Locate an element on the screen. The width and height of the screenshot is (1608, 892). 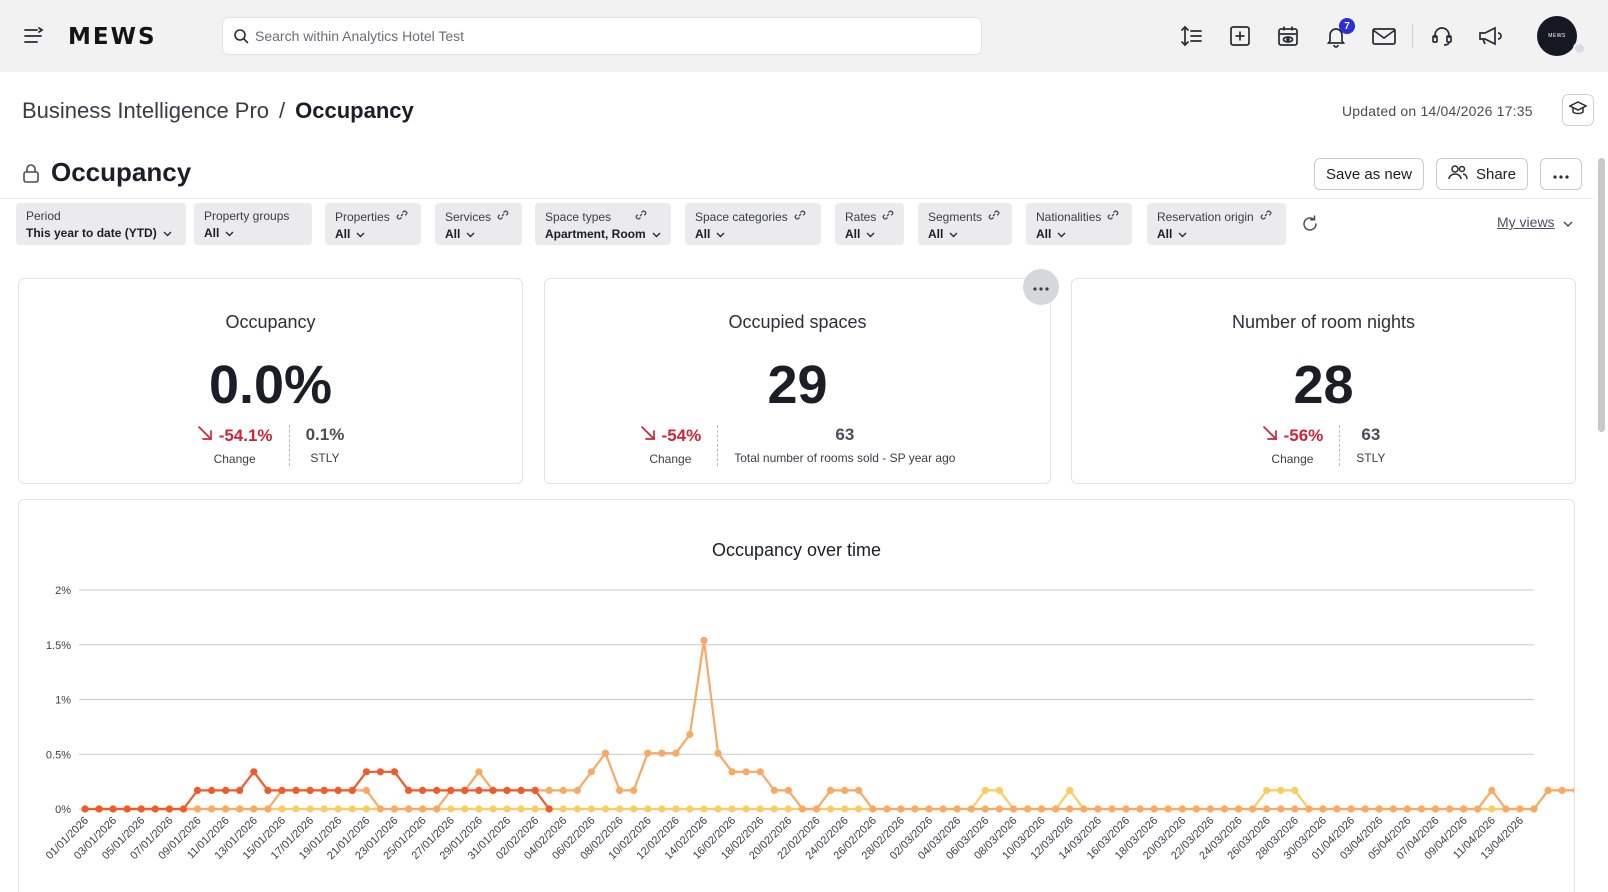
save-as-new-button: Save as new is located at coordinates (1369, 174).